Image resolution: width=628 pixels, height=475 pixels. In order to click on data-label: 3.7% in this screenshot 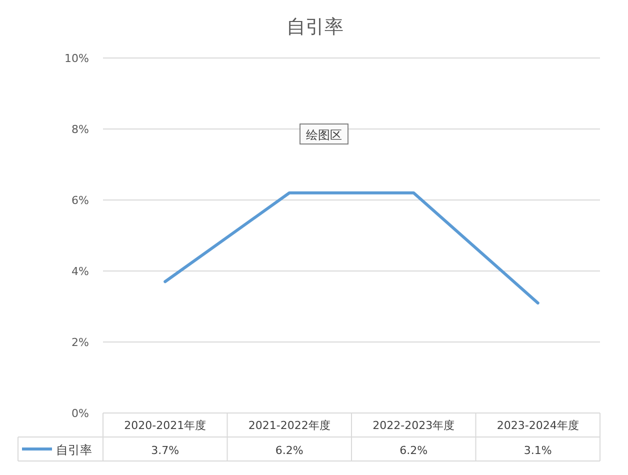, I will do `click(165, 450)`.